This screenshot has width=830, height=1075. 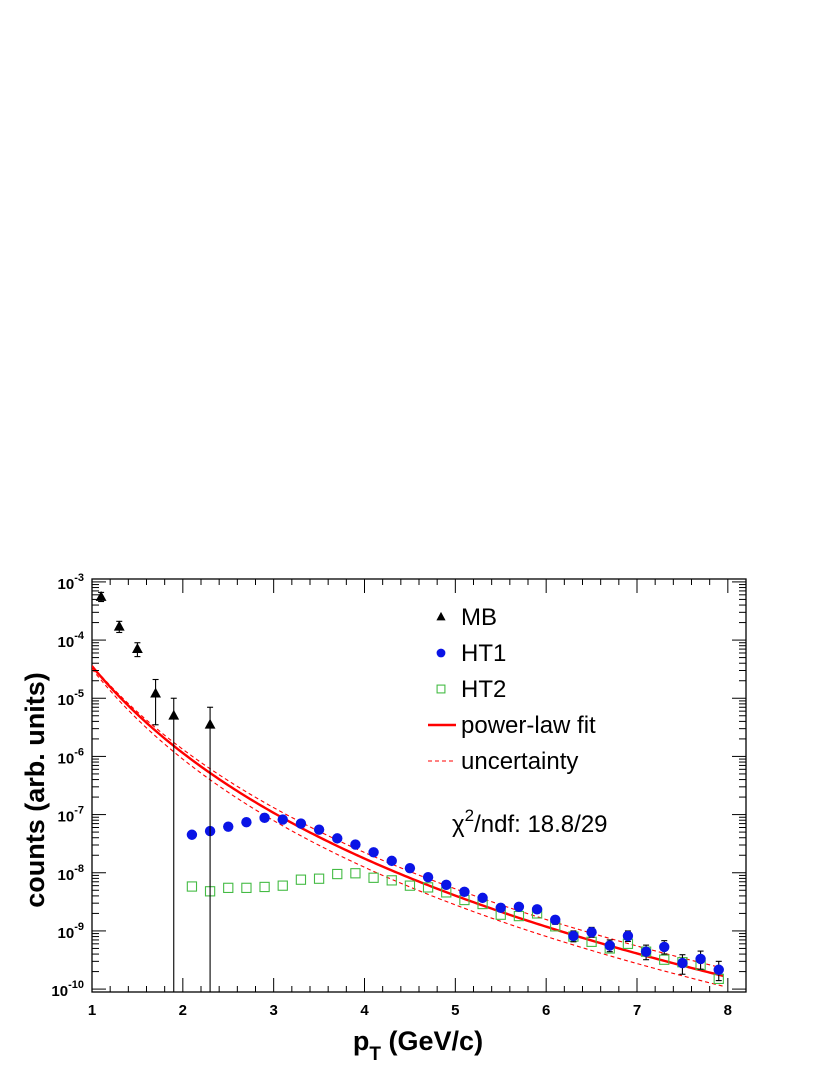 I want to click on legend-label: power-law fit, so click(x=528, y=725).